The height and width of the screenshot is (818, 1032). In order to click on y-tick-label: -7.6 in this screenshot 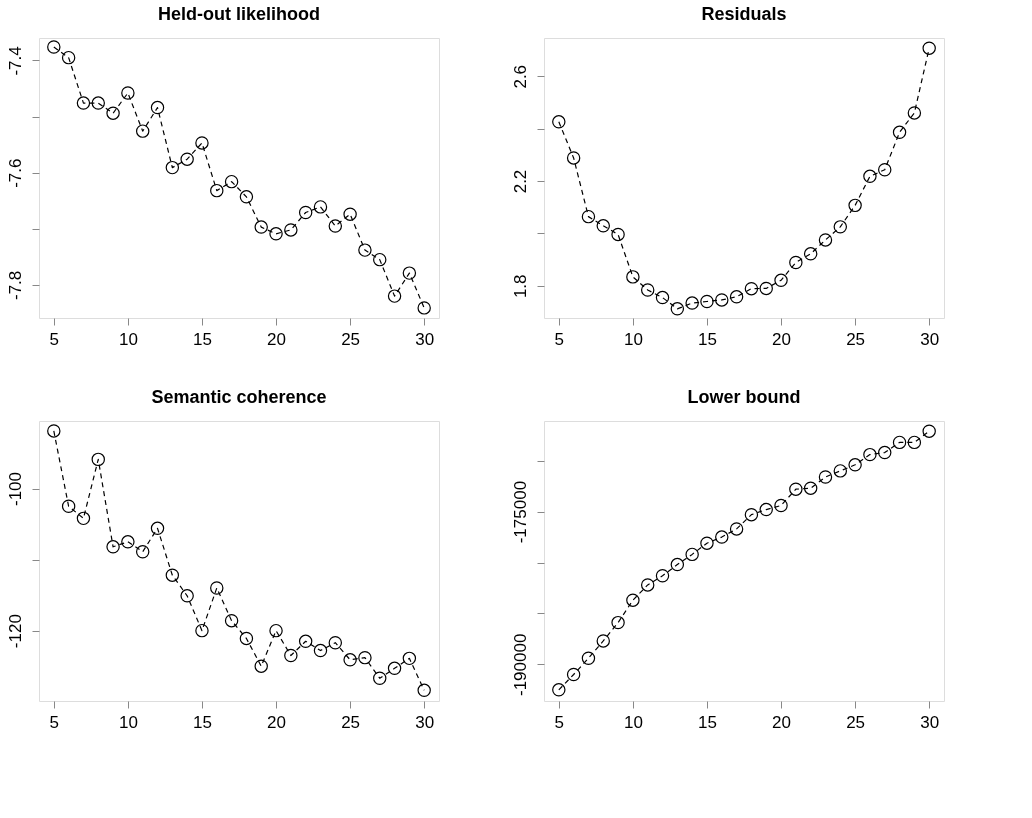, I will do `click(15, 173)`.